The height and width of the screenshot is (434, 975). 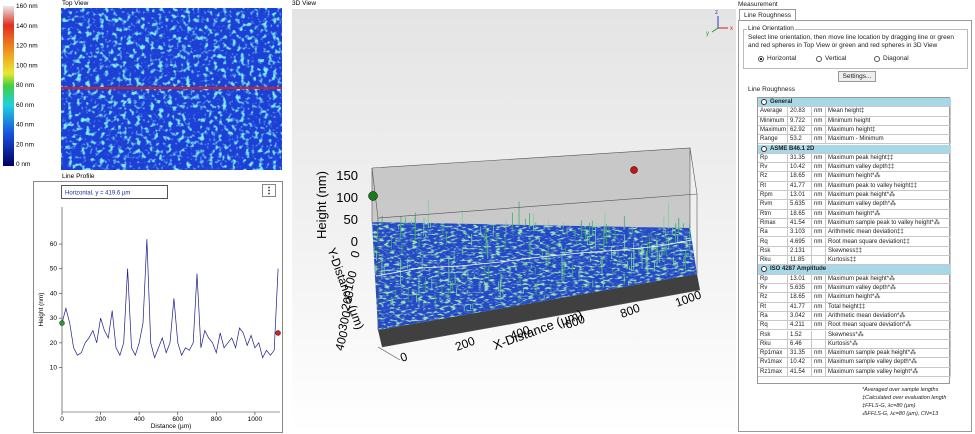 I want to click on colorbar-label: 80 nm, so click(x=25, y=85).